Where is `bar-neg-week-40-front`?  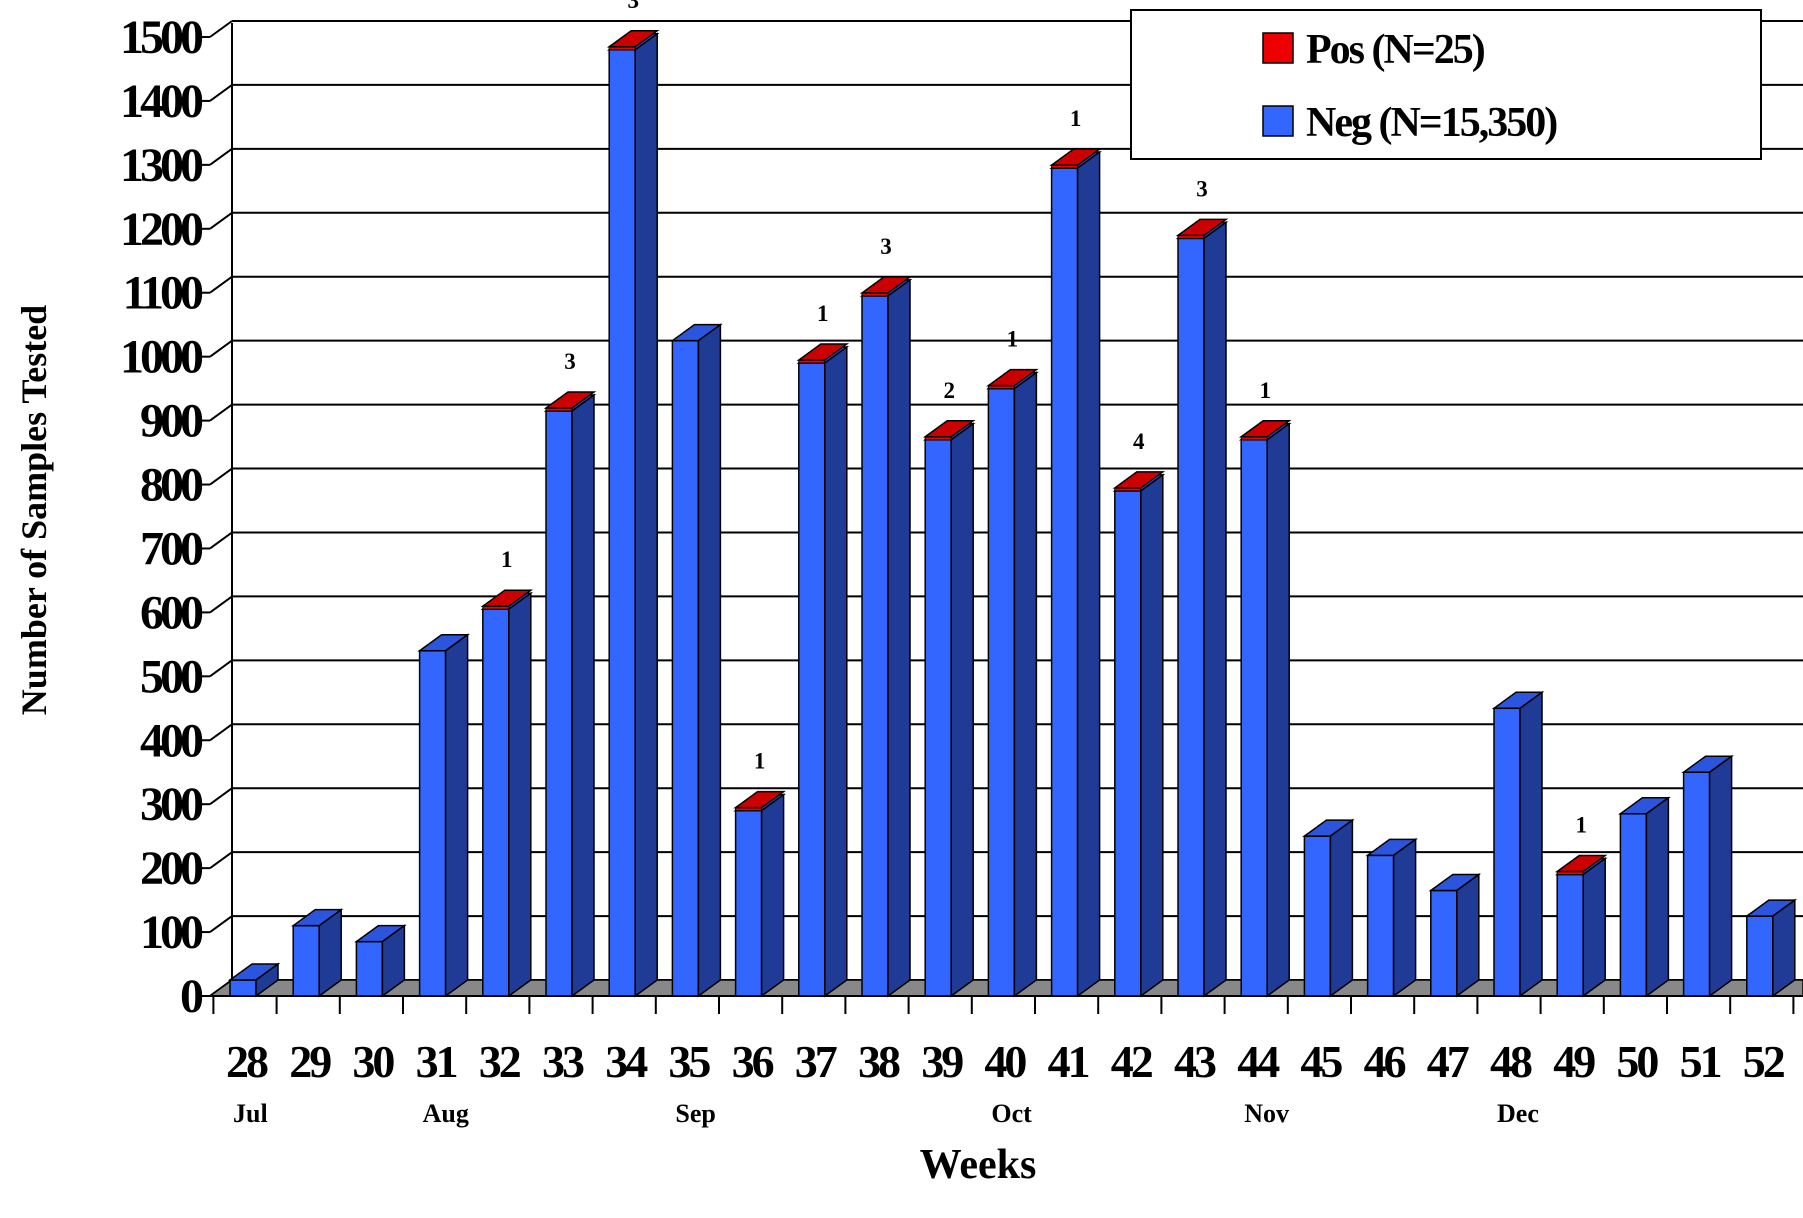
bar-neg-week-40-front is located at coordinates (1001, 692).